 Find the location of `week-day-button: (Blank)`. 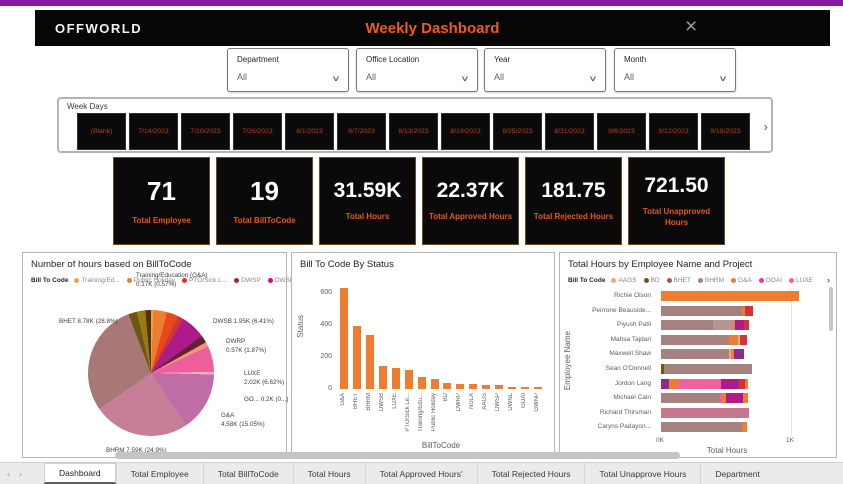

week-day-button: (Blank) is located at coordinates (101, 131).